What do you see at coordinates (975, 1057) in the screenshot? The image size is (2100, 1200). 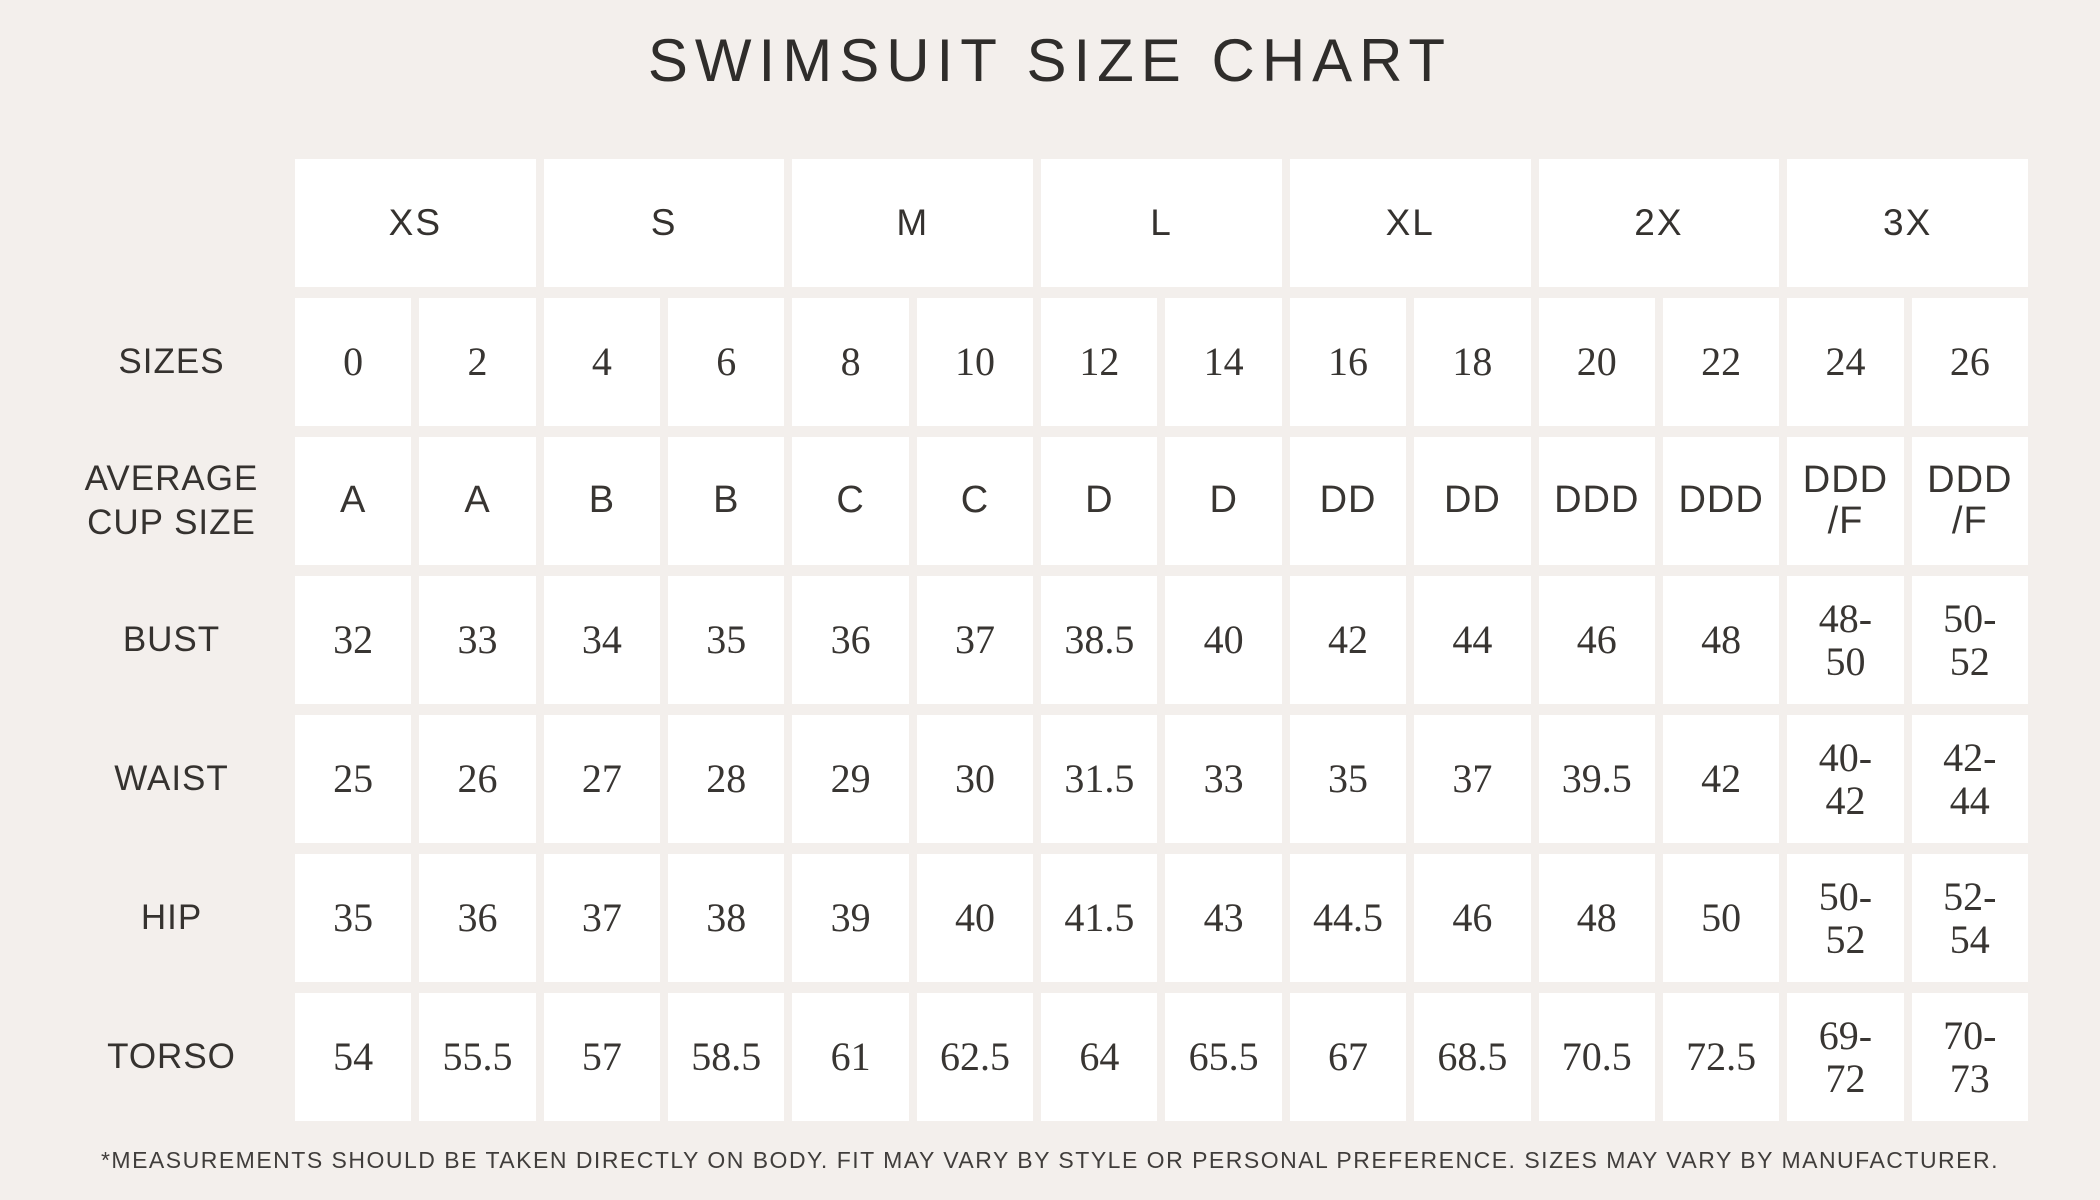 I see `table-cell: 62.5` at bounding box center [975, 1057].